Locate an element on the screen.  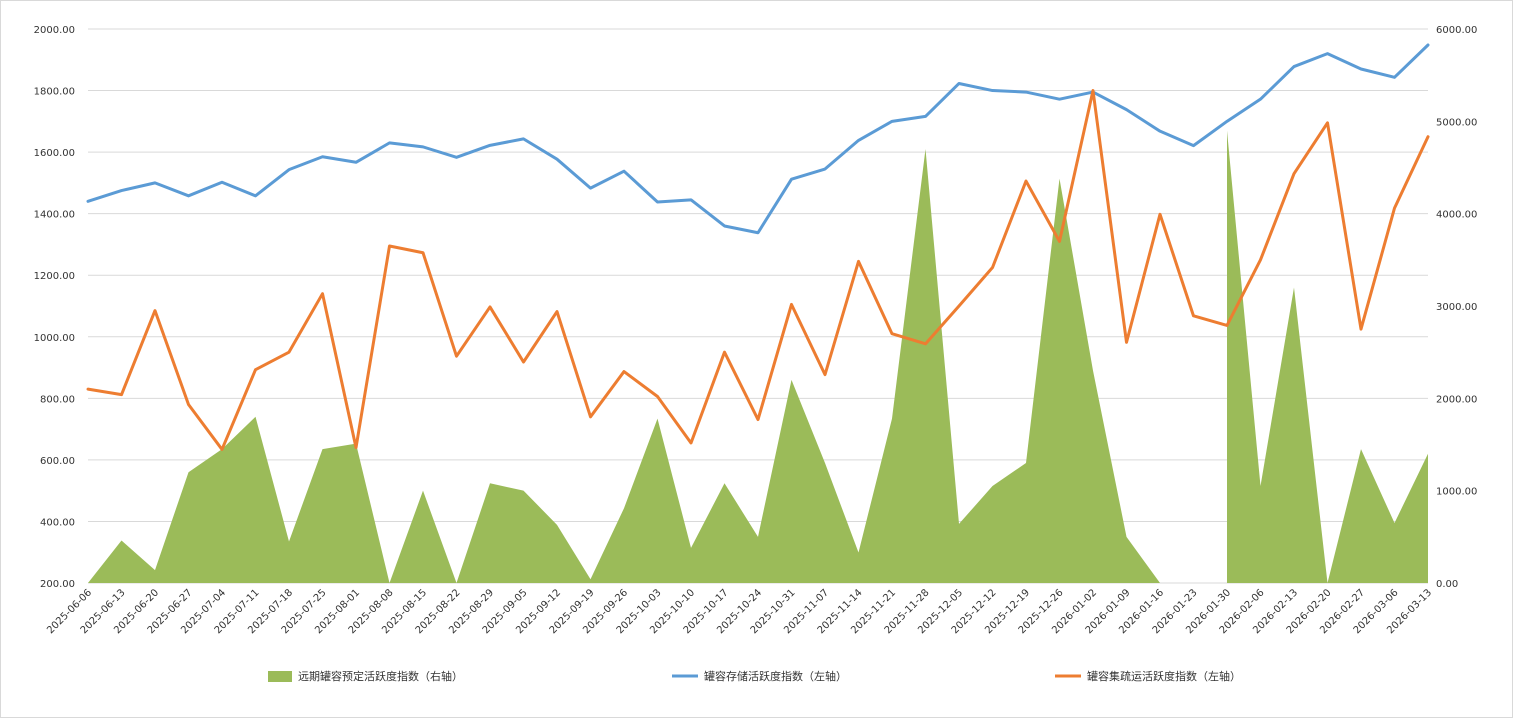
legend-swatch-area is located at coordinates (280, 676).